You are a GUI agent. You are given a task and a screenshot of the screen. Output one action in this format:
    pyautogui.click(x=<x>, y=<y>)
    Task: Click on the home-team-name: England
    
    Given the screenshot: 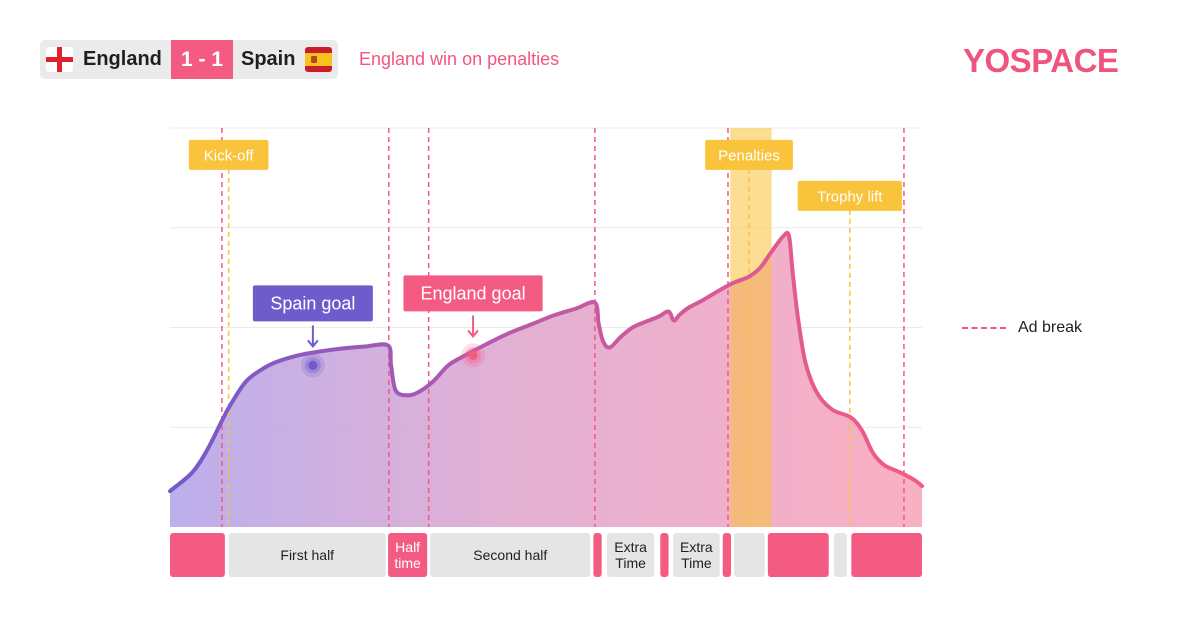 What is the action you would take?
    pyautogui.click(x=122, y=59)
    